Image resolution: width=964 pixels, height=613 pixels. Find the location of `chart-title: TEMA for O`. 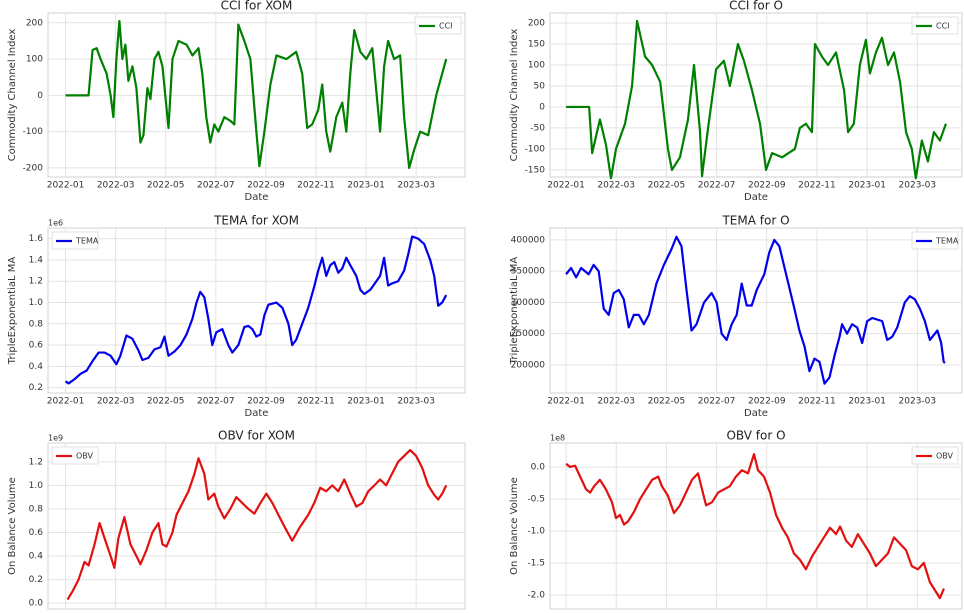

chart-title: TEMA for O is located at coordinates (755, 221).